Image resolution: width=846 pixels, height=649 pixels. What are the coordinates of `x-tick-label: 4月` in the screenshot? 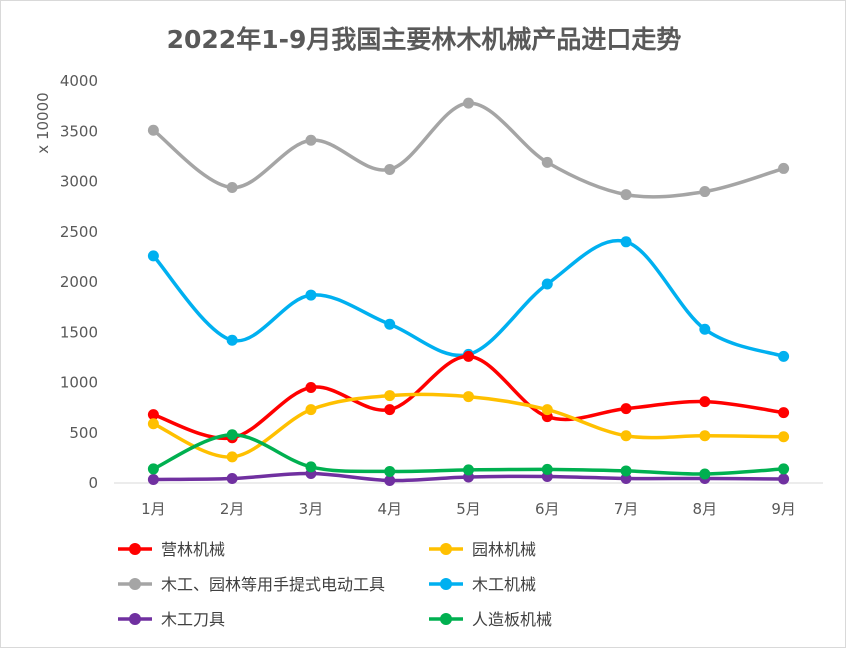 It's located at (389, 509).